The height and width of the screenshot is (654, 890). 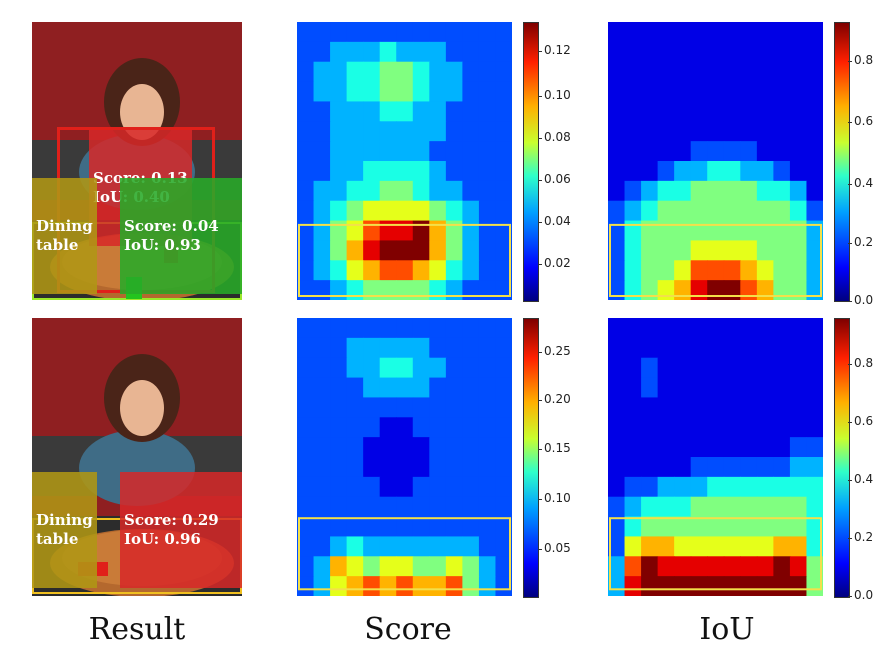 What do you see at coordinates (715, 161) in the screenshot?
I see `iou-heatmap-row1` at bounding box center [715, 161].